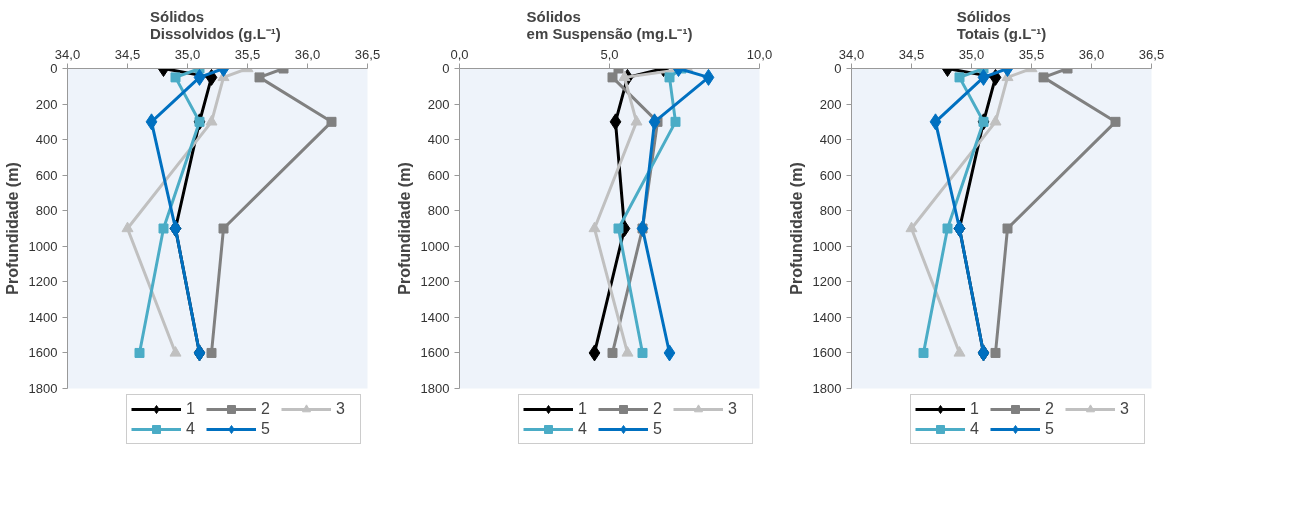 Image resolution: width=1290 pixels, height=516 pixels. I want to click on chart-subtitle: em Suspensão (mg.L⁻¹), so click(609, 33).